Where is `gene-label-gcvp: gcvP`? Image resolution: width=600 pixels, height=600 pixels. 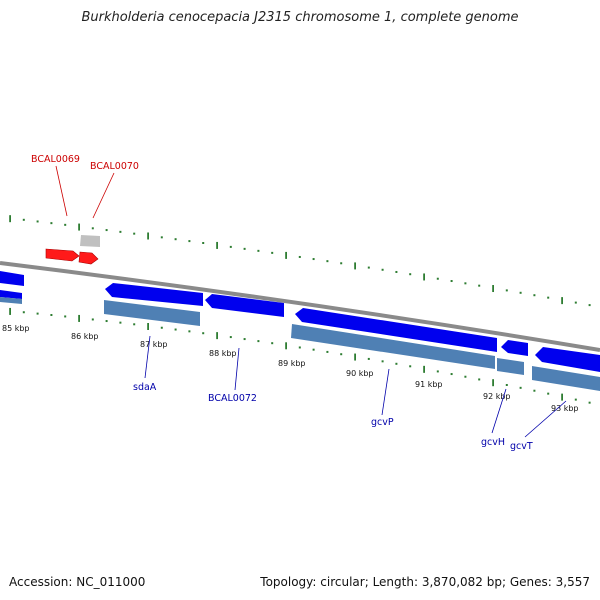 gene-label-gcvp: gcvP is located at coordinates (382, 422).